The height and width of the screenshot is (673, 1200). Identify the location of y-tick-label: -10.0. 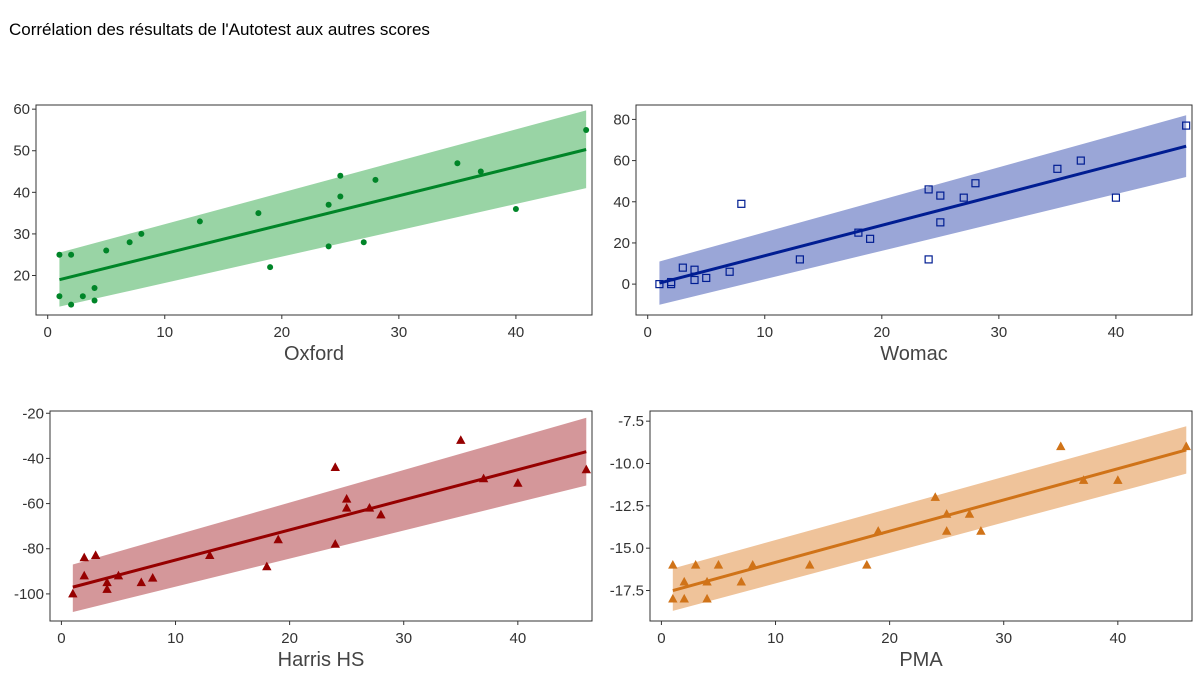
(627, 464).